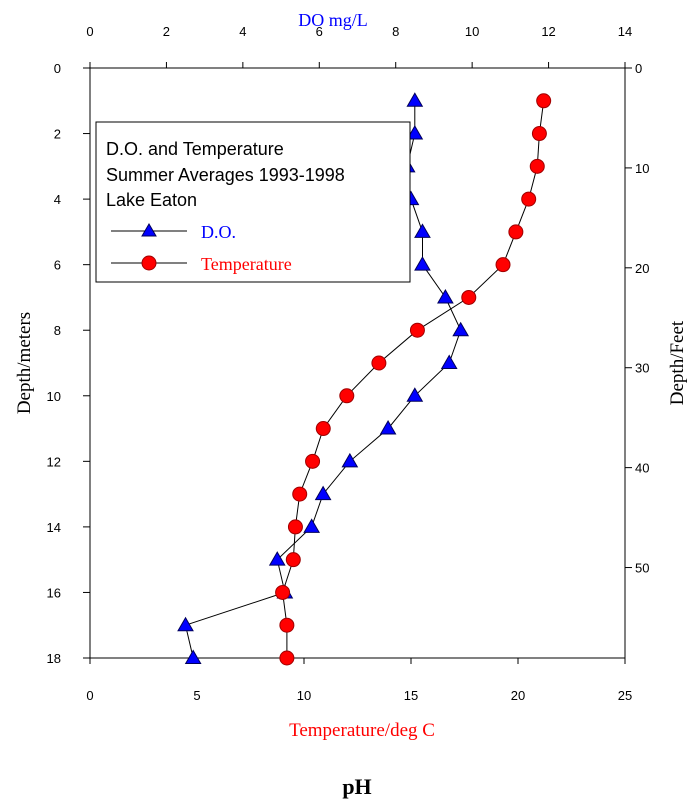  What do you see at coordinates (362, 730) in the screenshot?
I see `bottom-axis-title: Temperature/deg C` at bounding box center [362, 730].